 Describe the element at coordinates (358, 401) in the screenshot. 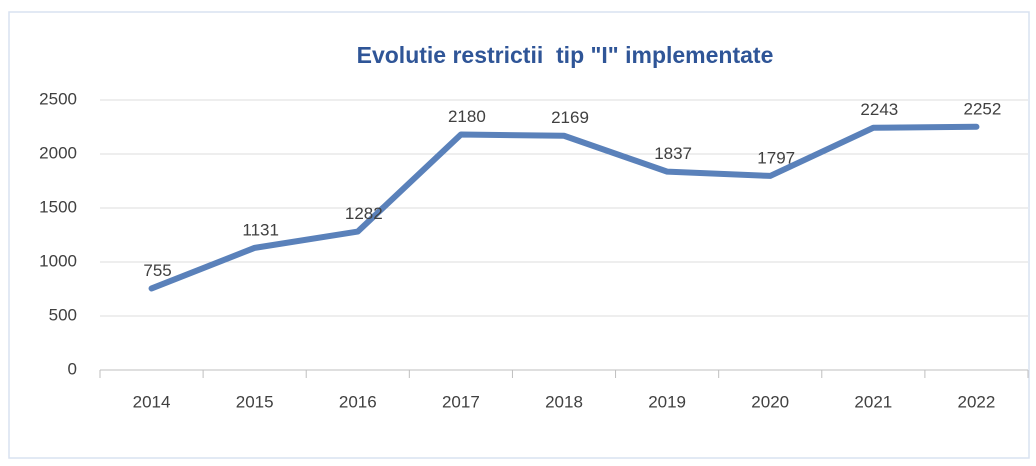

I see `x-tick-label: 2016` at that location.